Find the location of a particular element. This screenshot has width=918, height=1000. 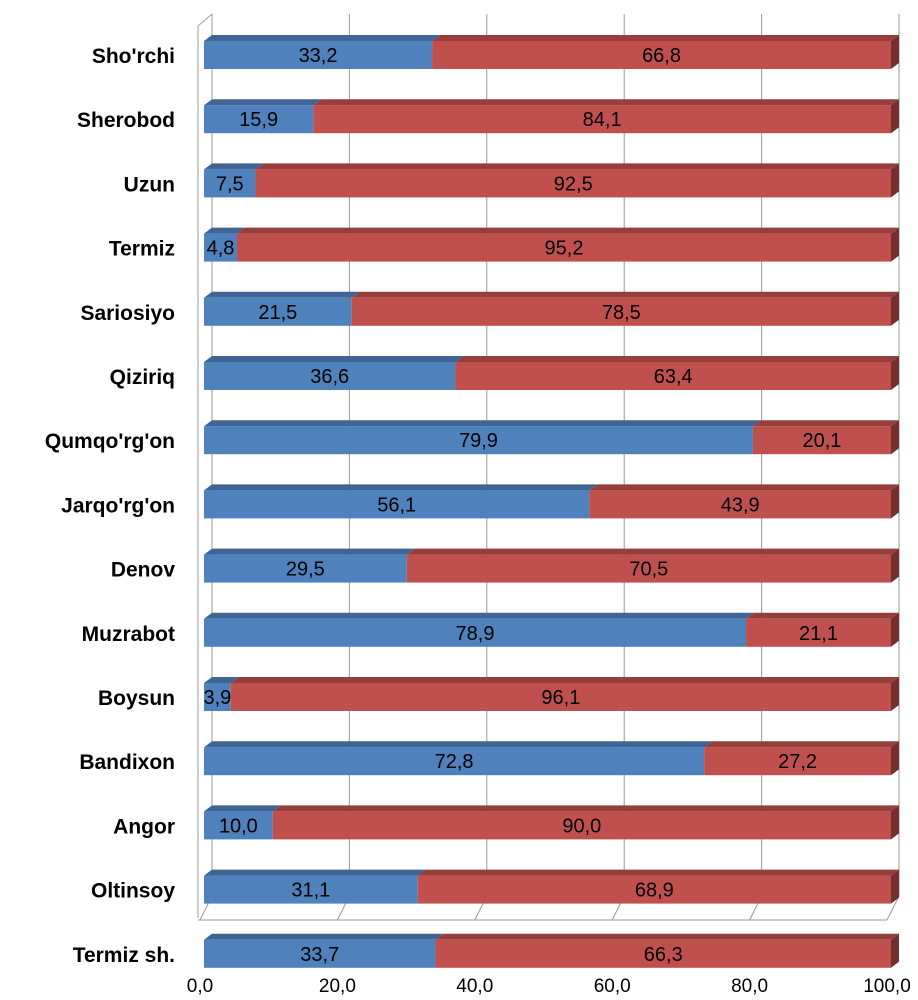

x-tick-label: 60,0 is located at coordinates (612, 986).